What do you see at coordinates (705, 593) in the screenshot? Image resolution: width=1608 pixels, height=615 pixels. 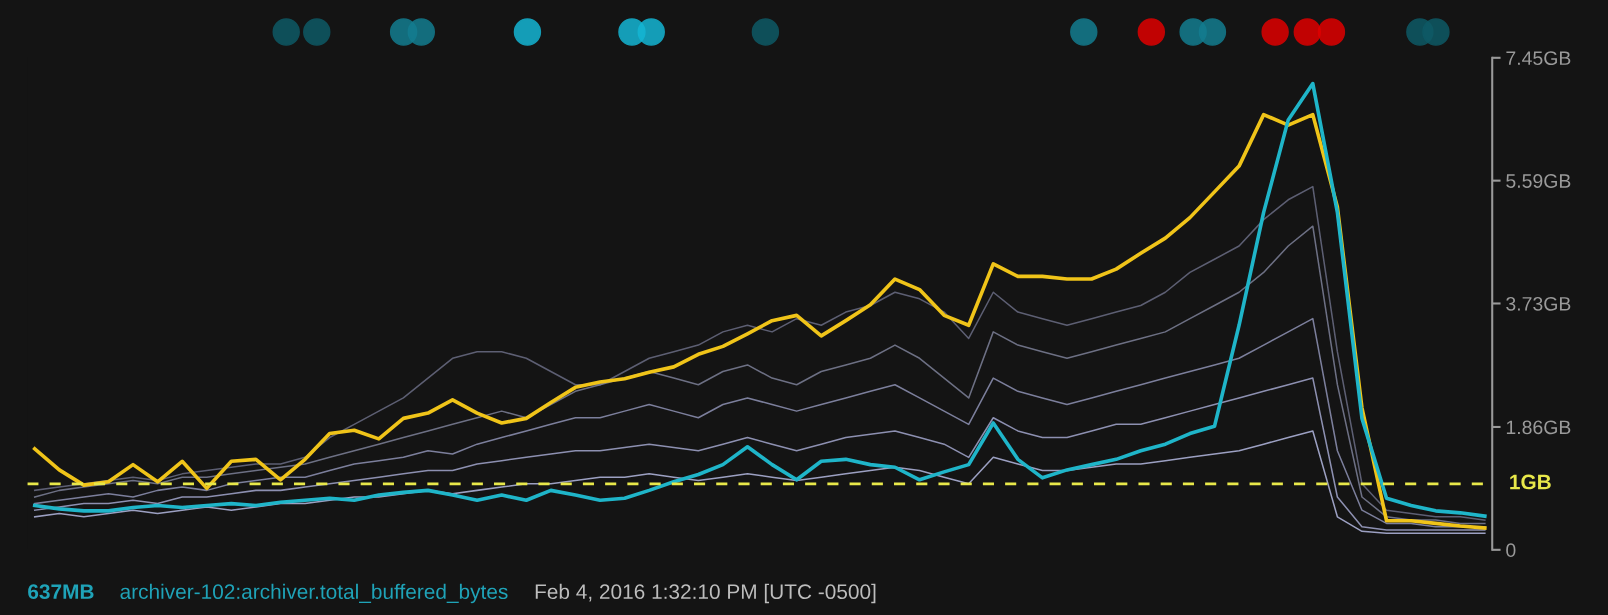 I see `text: Feb 4, 2016 1:32:10 PM [UTC -0500]` at bounding box center [705, 593].